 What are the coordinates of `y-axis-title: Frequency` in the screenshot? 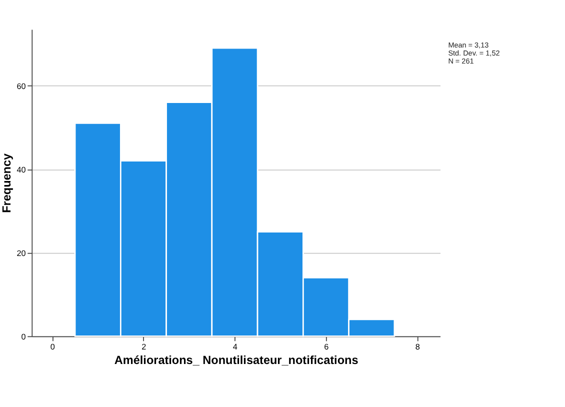 It's located at (7, 182).